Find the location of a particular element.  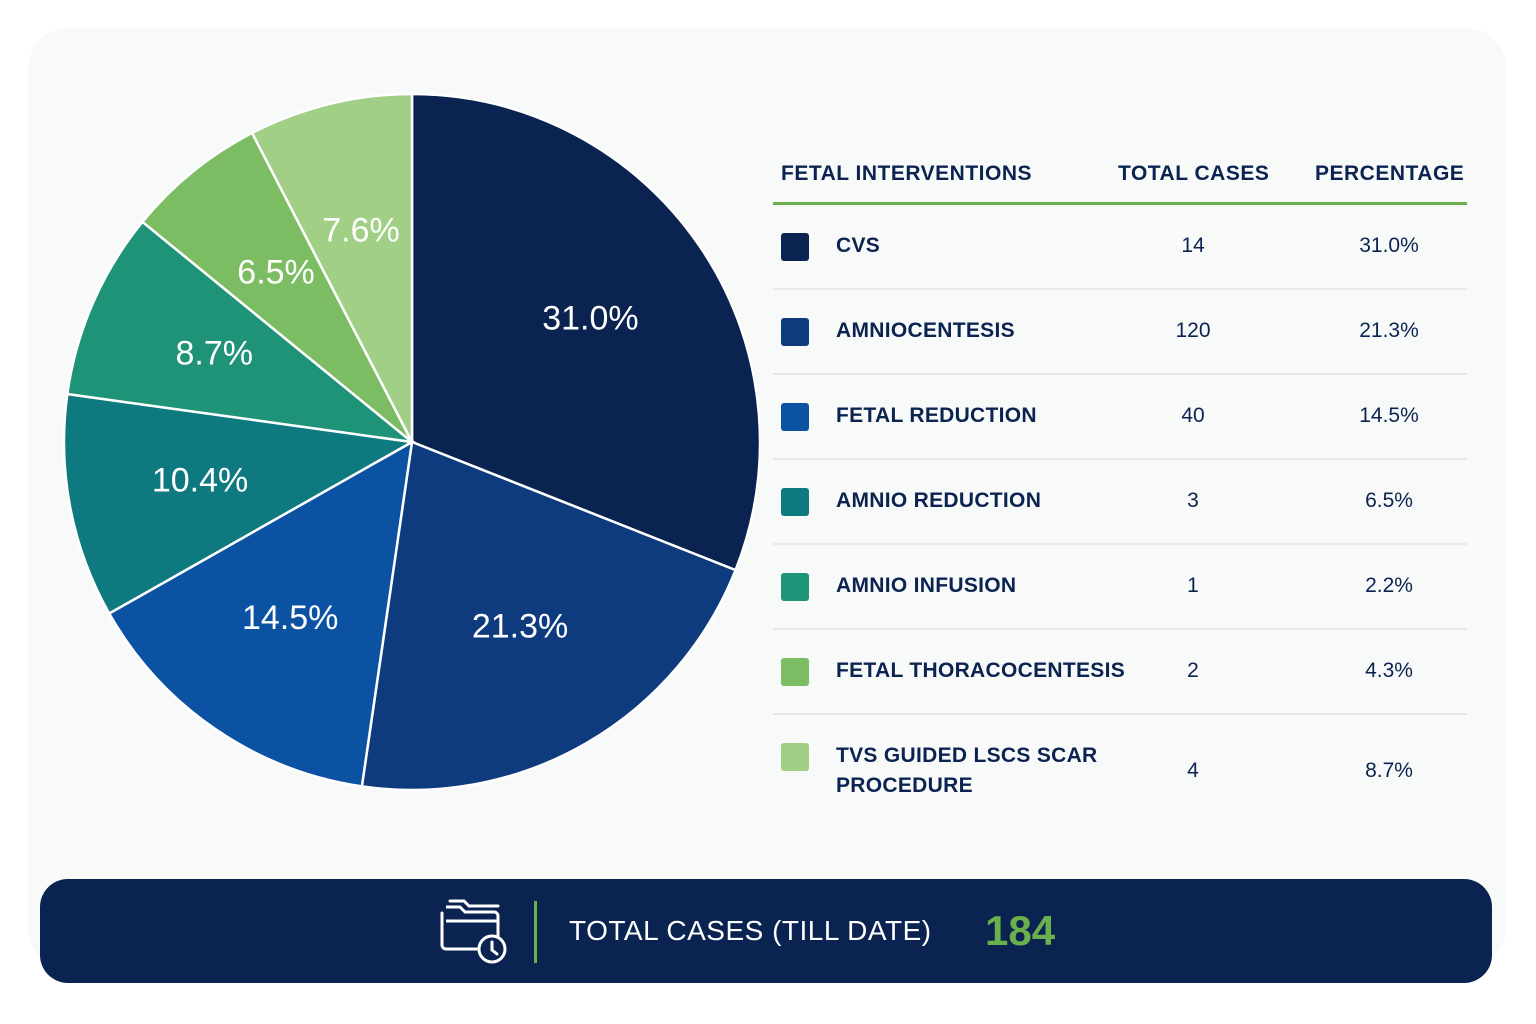

row-name: AMNIO INFUSION is located at coordinates (926, 585).